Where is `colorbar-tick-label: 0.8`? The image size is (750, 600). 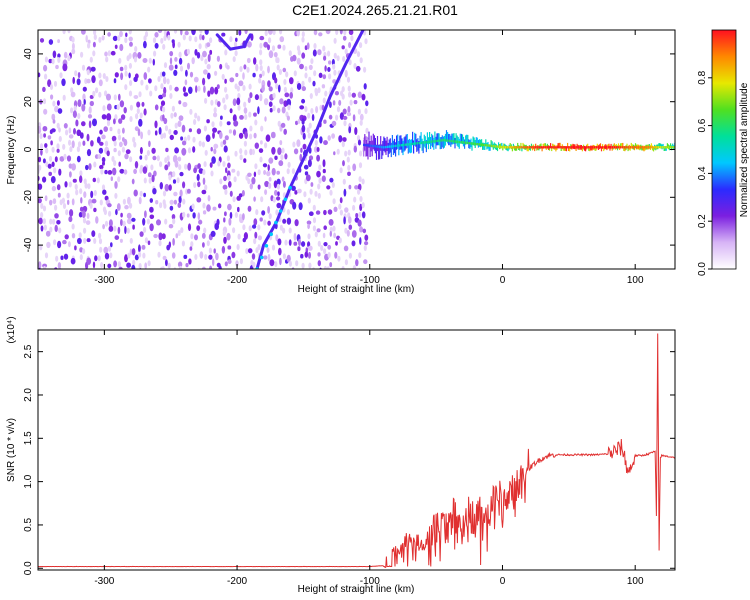 colorbar-tick-label: 0.8 is located at coordinates (702, 77).